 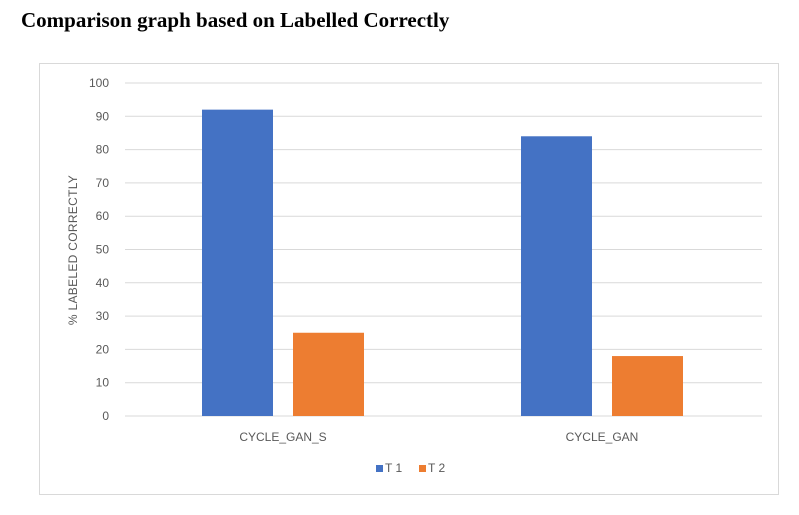 What do you see at coordinates (103, 250) in the screenshot?
I see `y-tick-label: 50` at bounding box center [103, 250].